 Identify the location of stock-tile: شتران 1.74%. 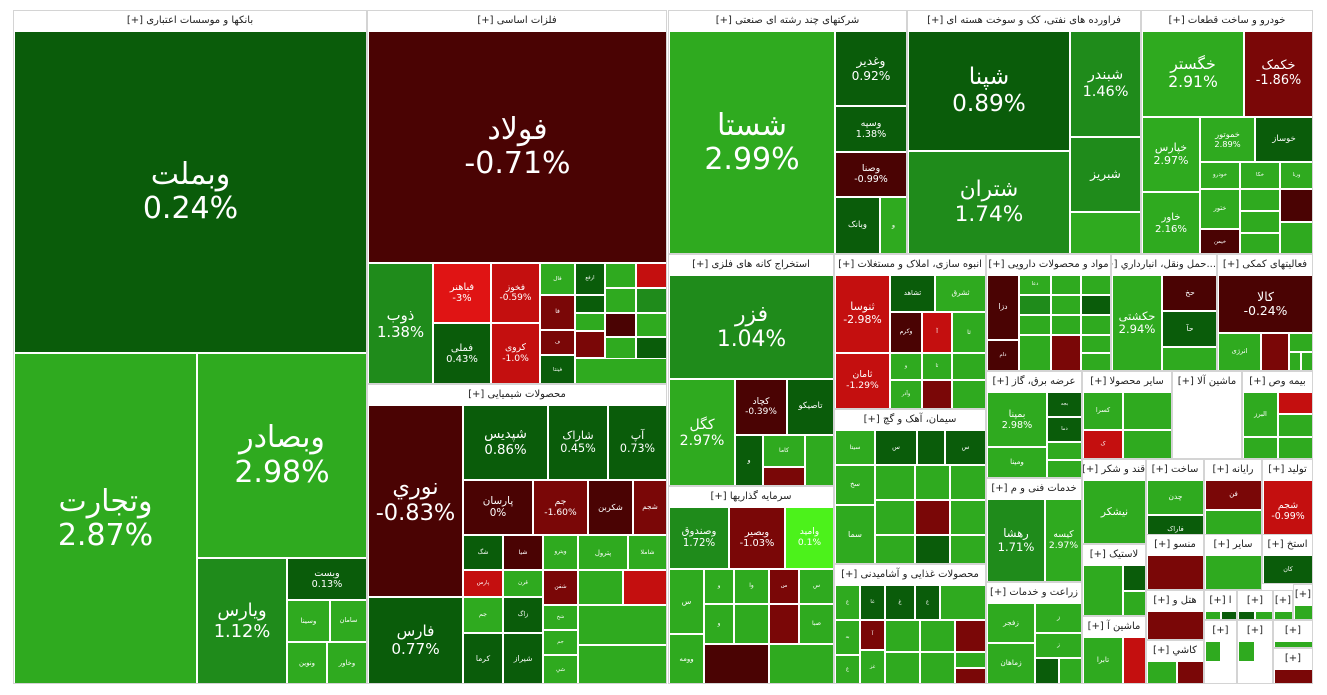
(989, 202).